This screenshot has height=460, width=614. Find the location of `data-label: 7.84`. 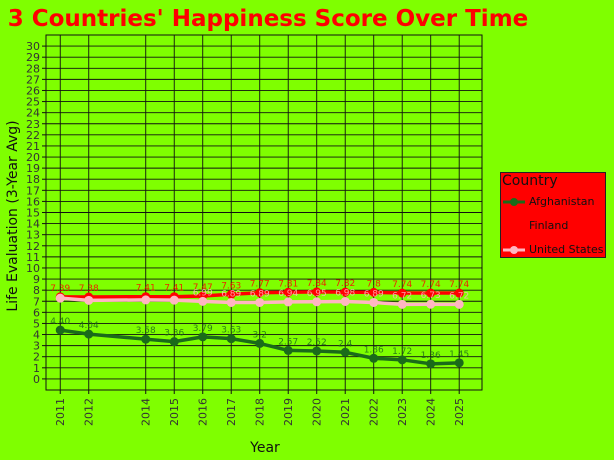

data-label: 7.84 is located at coordinates (317, 284).